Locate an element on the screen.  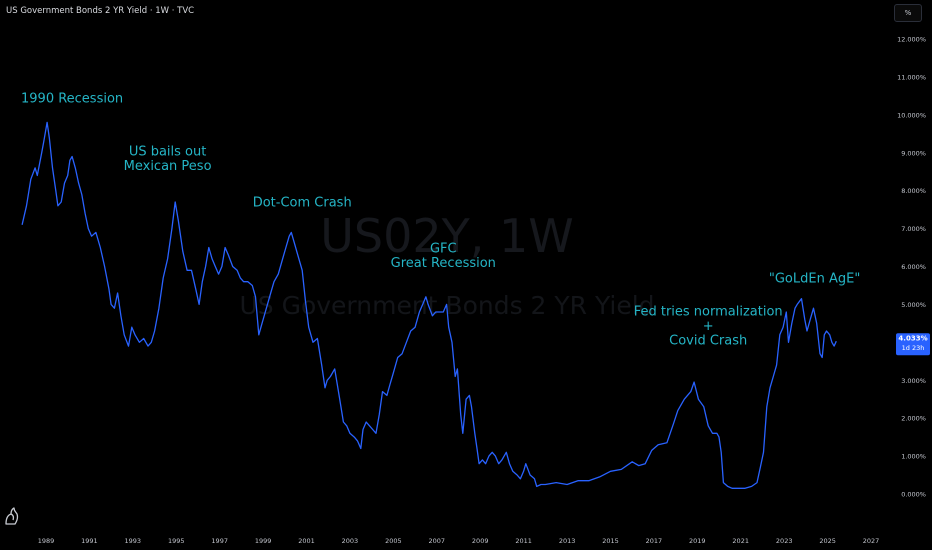
x-tick-label: 2015 is located at coordinates (610, 541).